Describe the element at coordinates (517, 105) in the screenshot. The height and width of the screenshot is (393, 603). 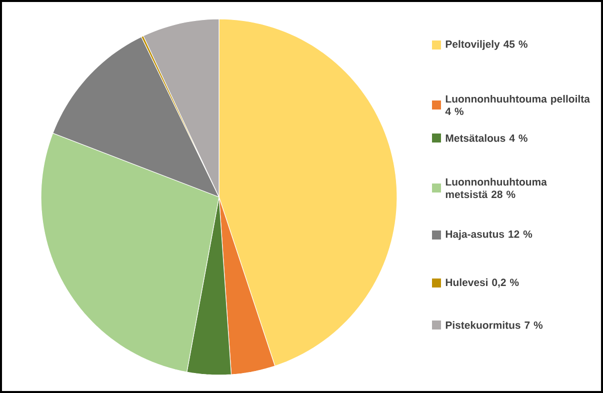
I see `legend-label: Luonnonhuuhtouma pelloilta 4 %` at that location.